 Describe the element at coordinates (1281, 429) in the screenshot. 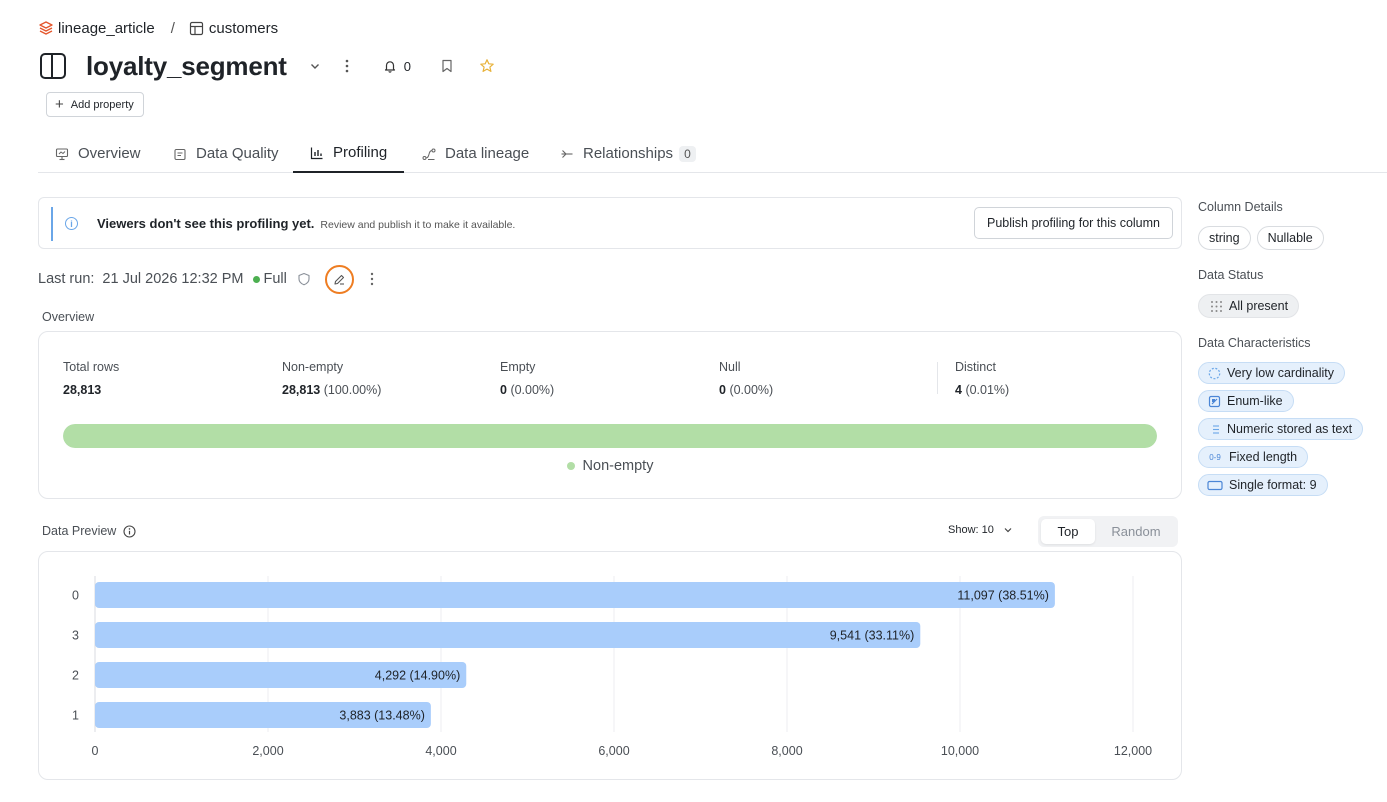

I see `characteristic-chip: Numeric stored as text` at that location.